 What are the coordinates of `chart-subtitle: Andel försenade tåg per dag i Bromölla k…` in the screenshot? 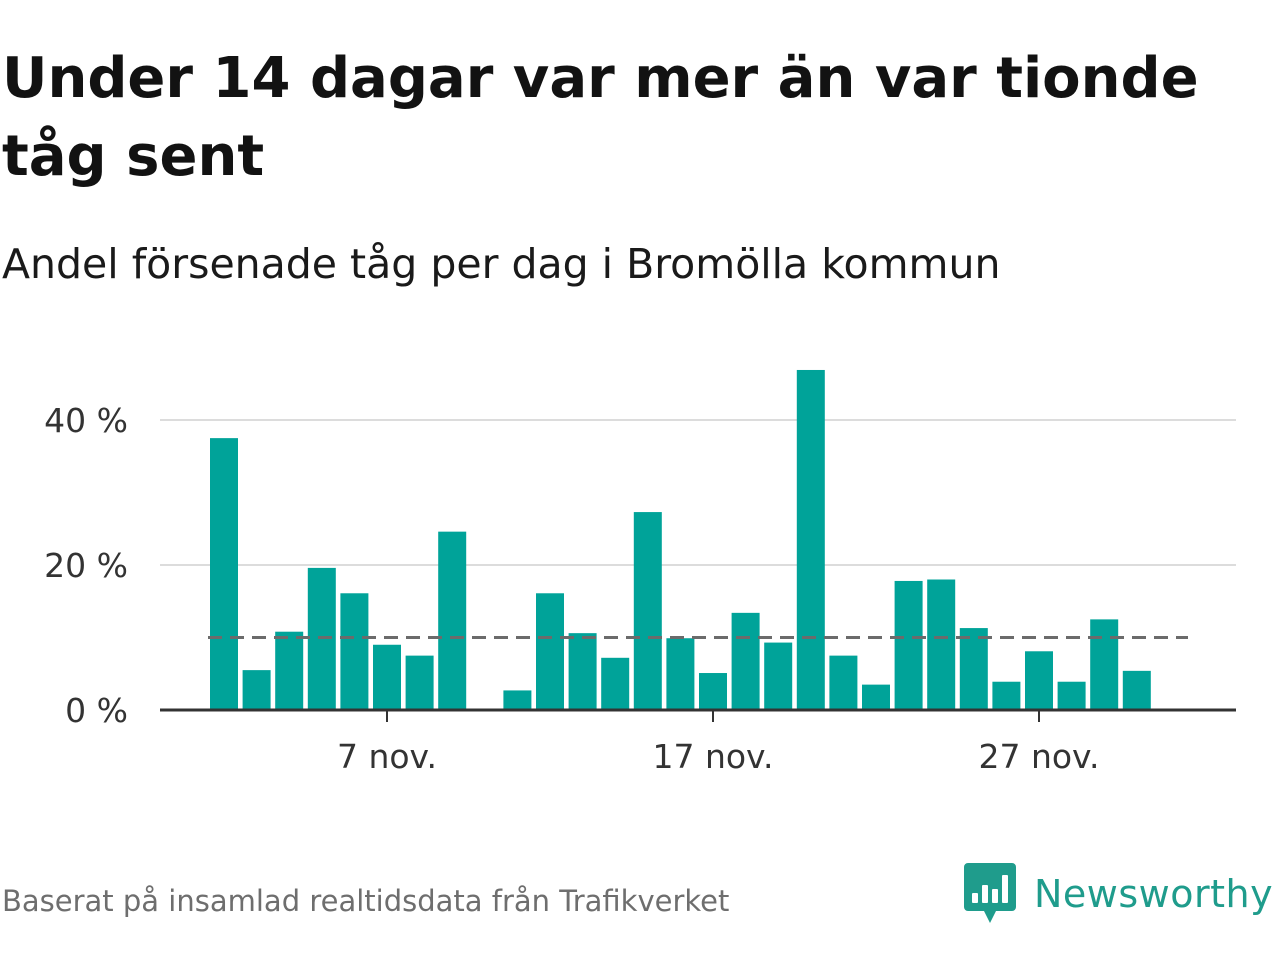 It's located at (501, 264).